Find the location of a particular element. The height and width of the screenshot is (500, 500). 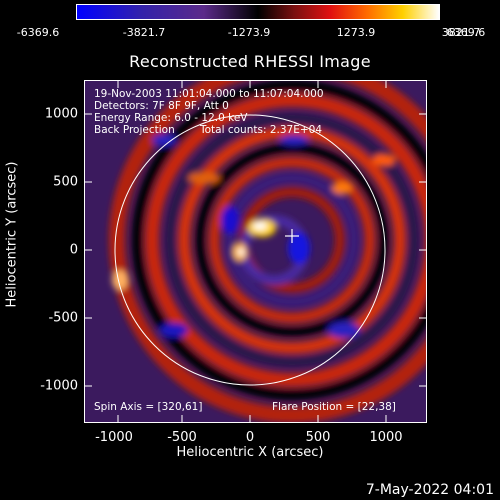

x-tick-label: 1000 is located at coordinates (386, 437).